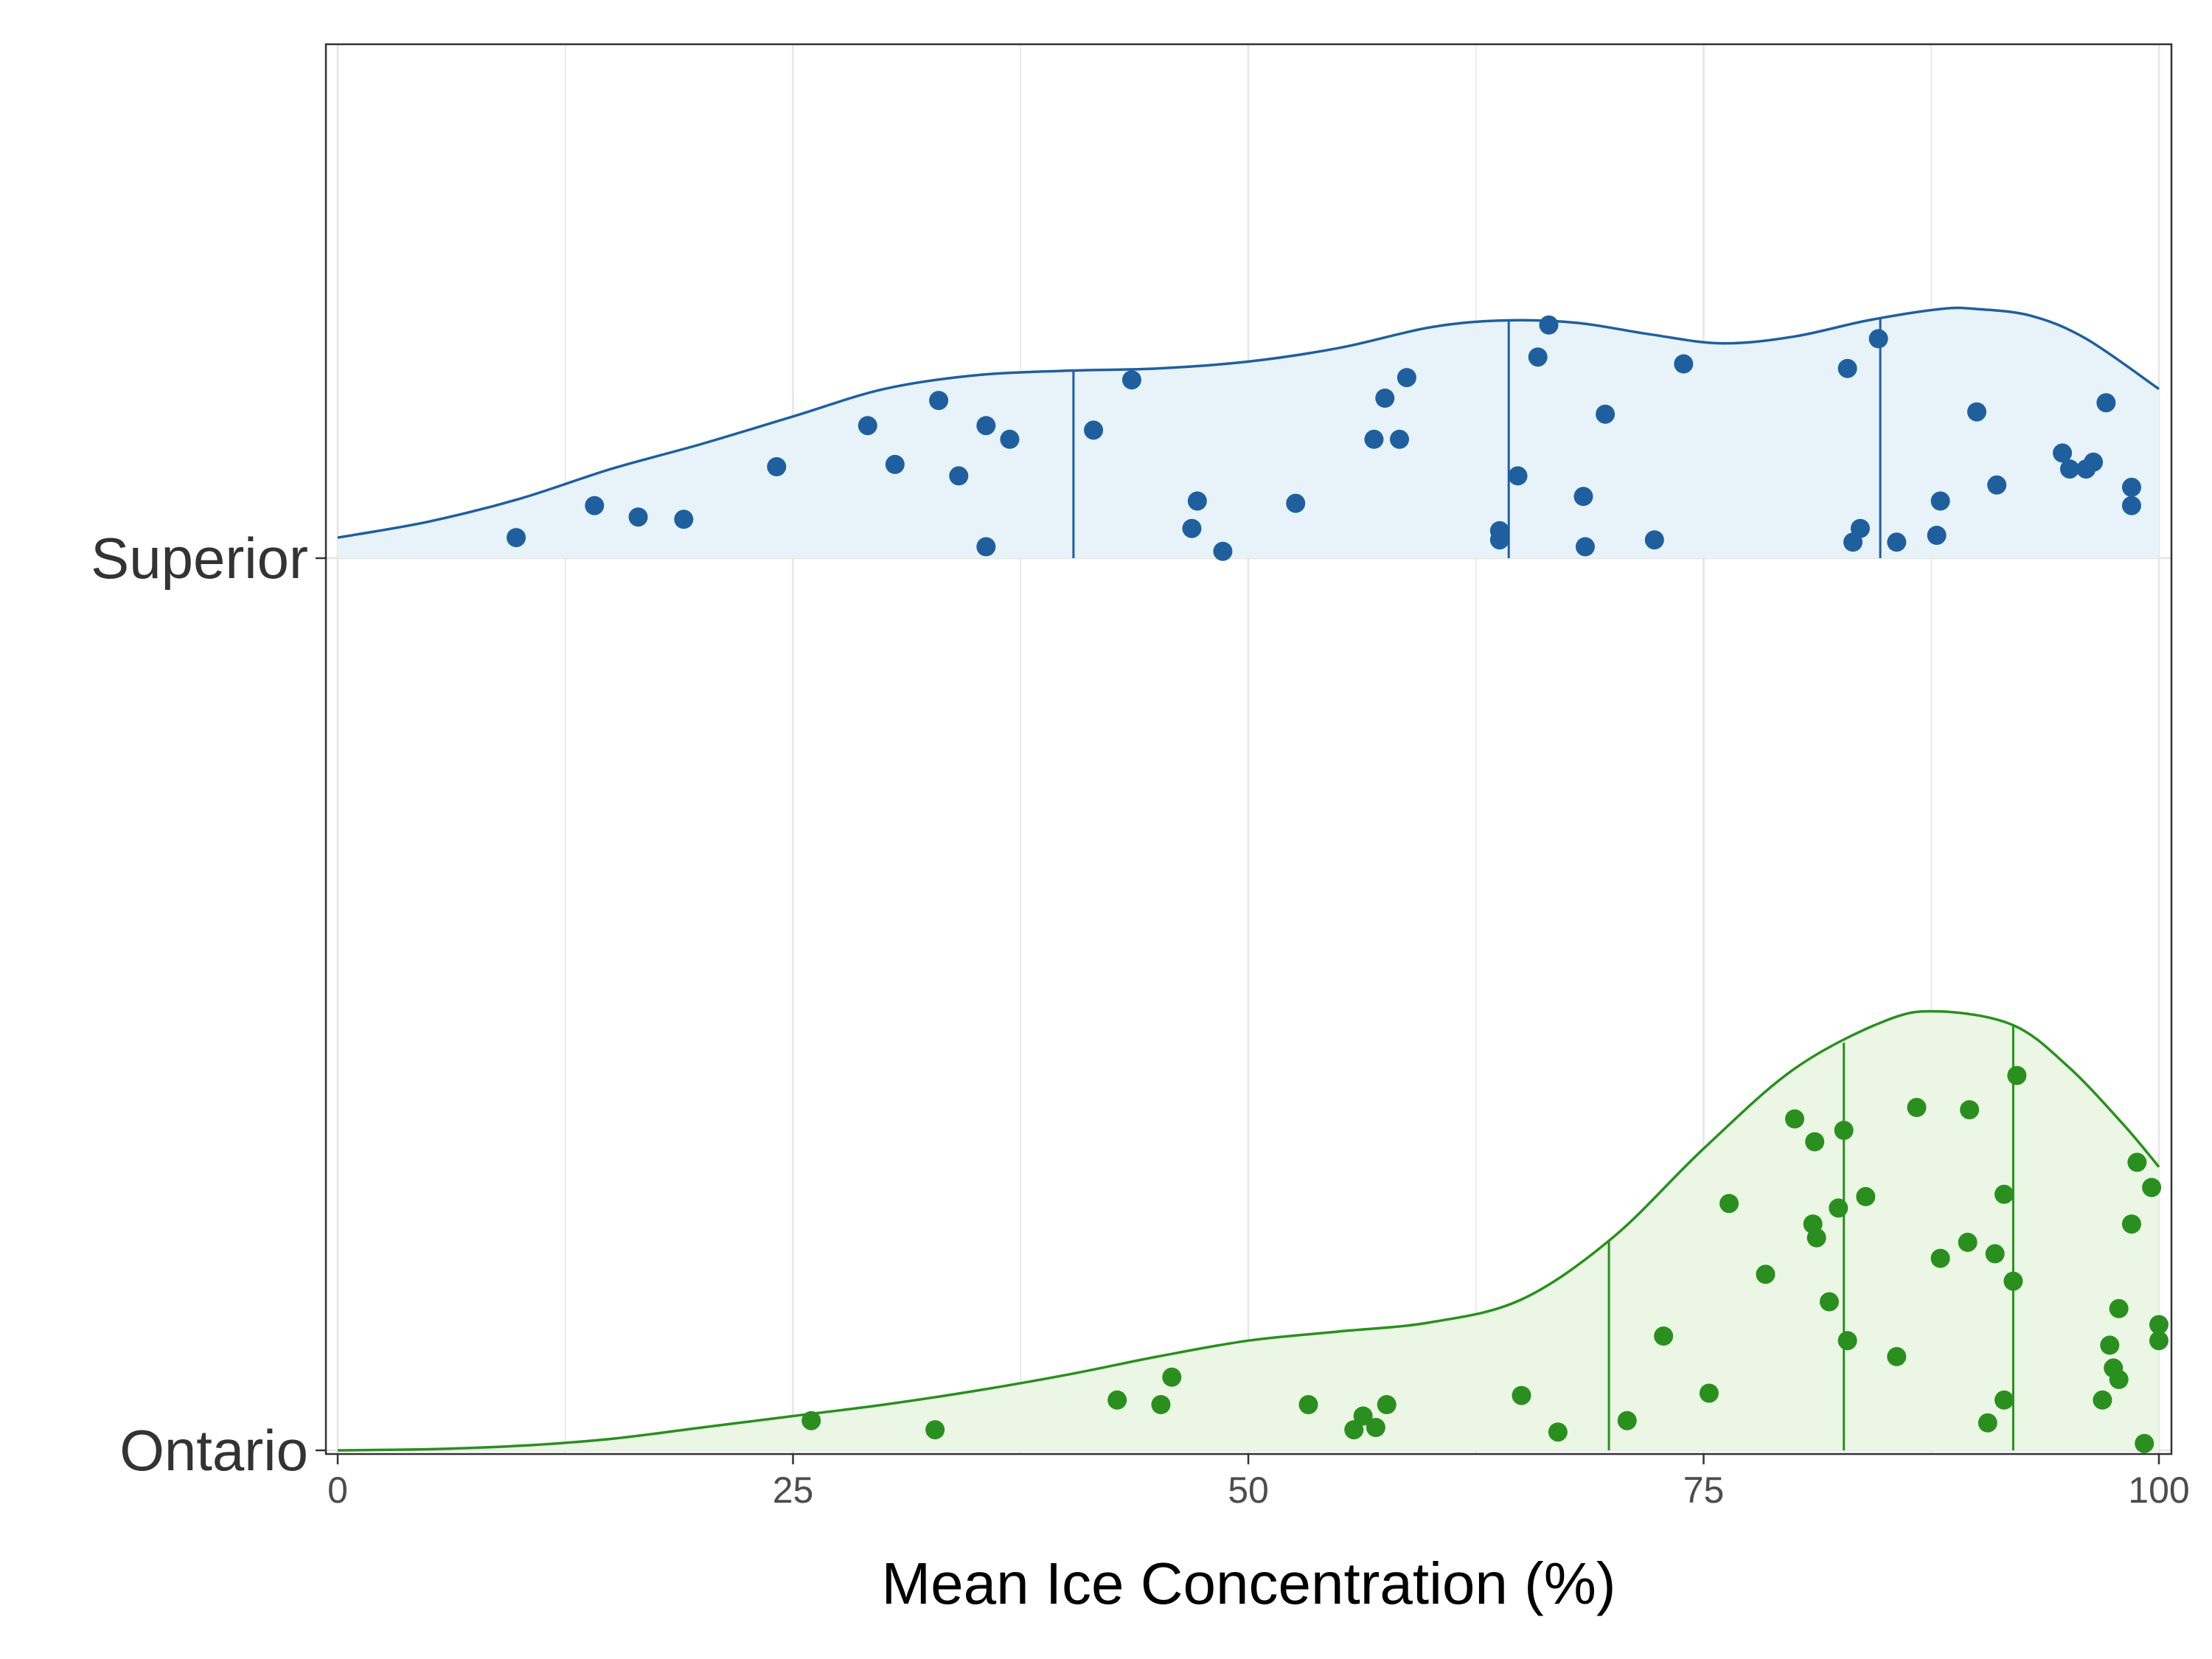 This screenshot has width=2212, height=1659. What do you see at coordinates (793, 1490) in the screenshot?
I see `x-tick-label: 25` at bounding box center [793, 1490].